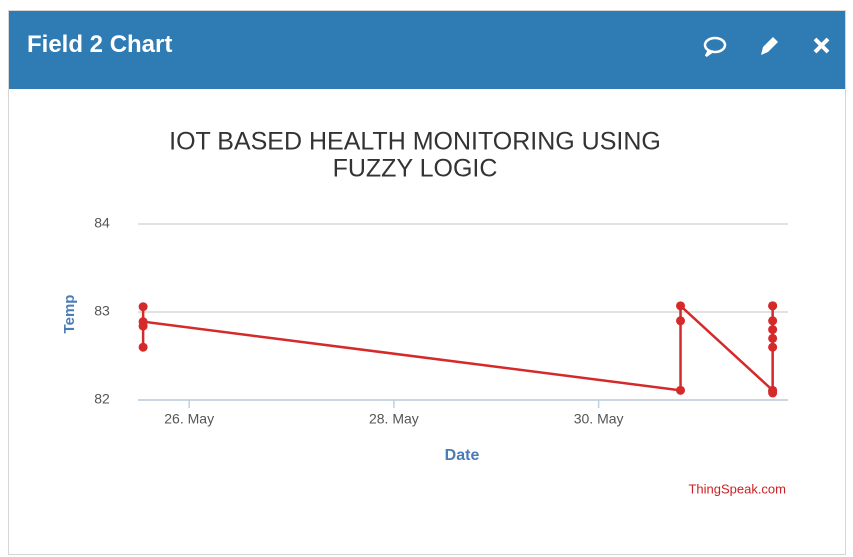 Image resolution: width=853 pixels, height=557 pixels. I want to click on y-tick-label: 82, so click(102, 399).